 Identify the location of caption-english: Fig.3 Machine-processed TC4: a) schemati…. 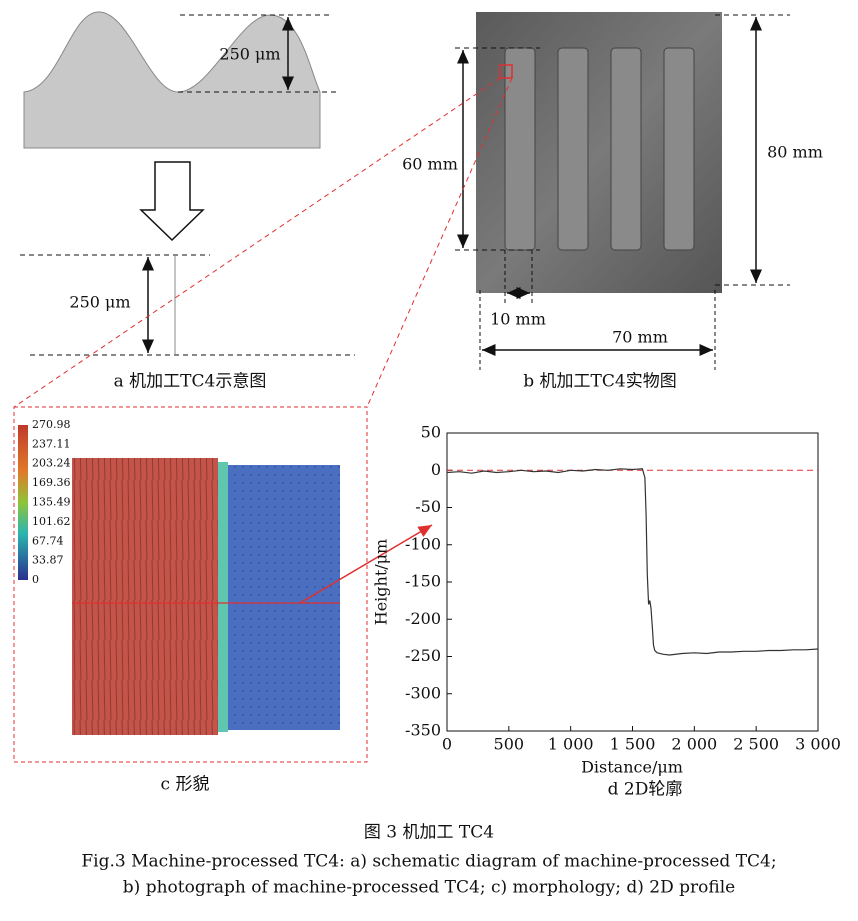
(428, 862).